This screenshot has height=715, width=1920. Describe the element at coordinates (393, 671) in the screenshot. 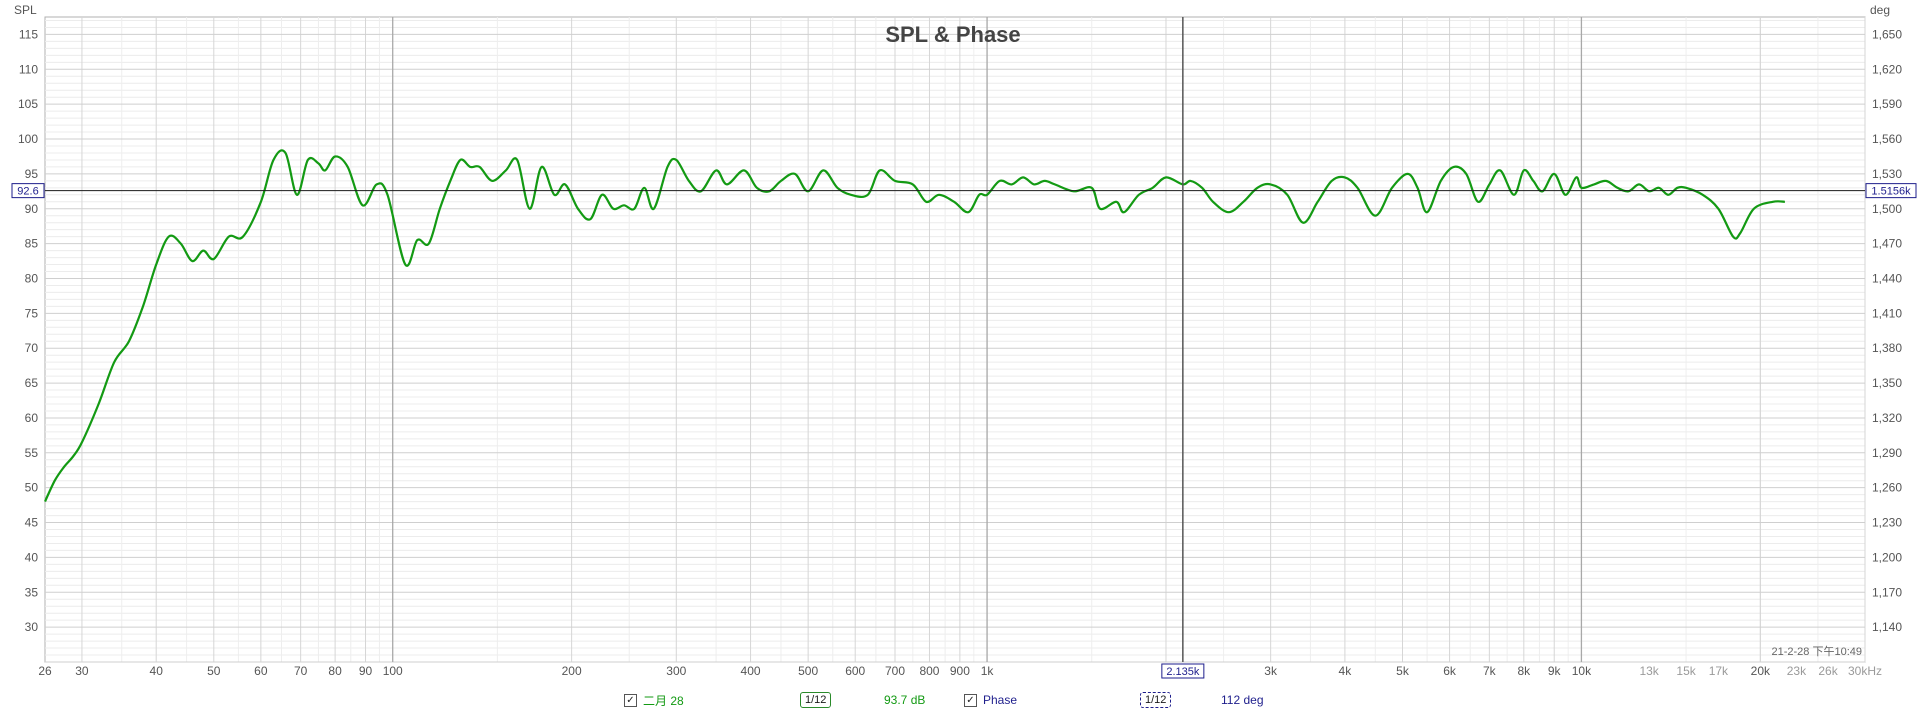

I see `x-tick-label: 100` at that location.